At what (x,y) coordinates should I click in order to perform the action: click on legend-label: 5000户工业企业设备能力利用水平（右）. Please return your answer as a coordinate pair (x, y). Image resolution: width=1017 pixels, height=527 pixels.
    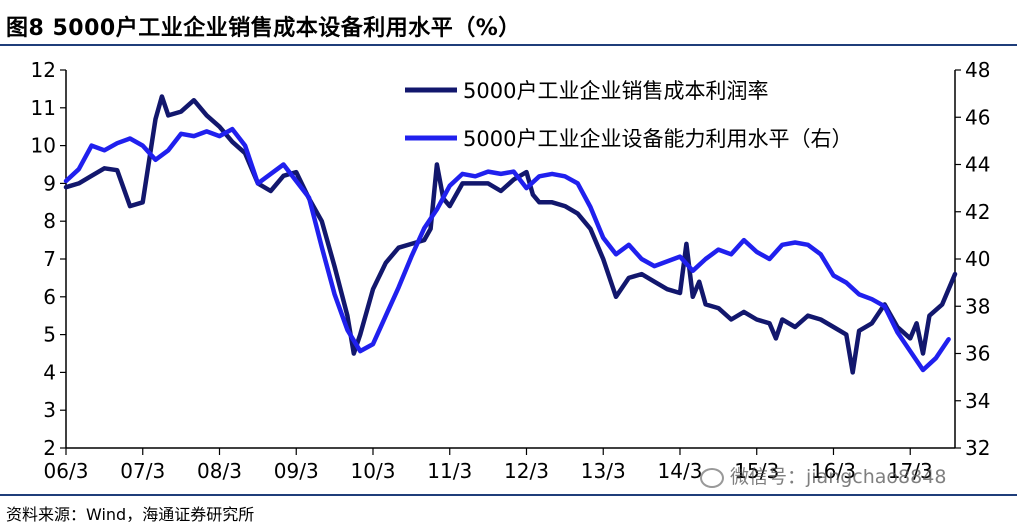
    Looking at the image, I should click on (657, 139).